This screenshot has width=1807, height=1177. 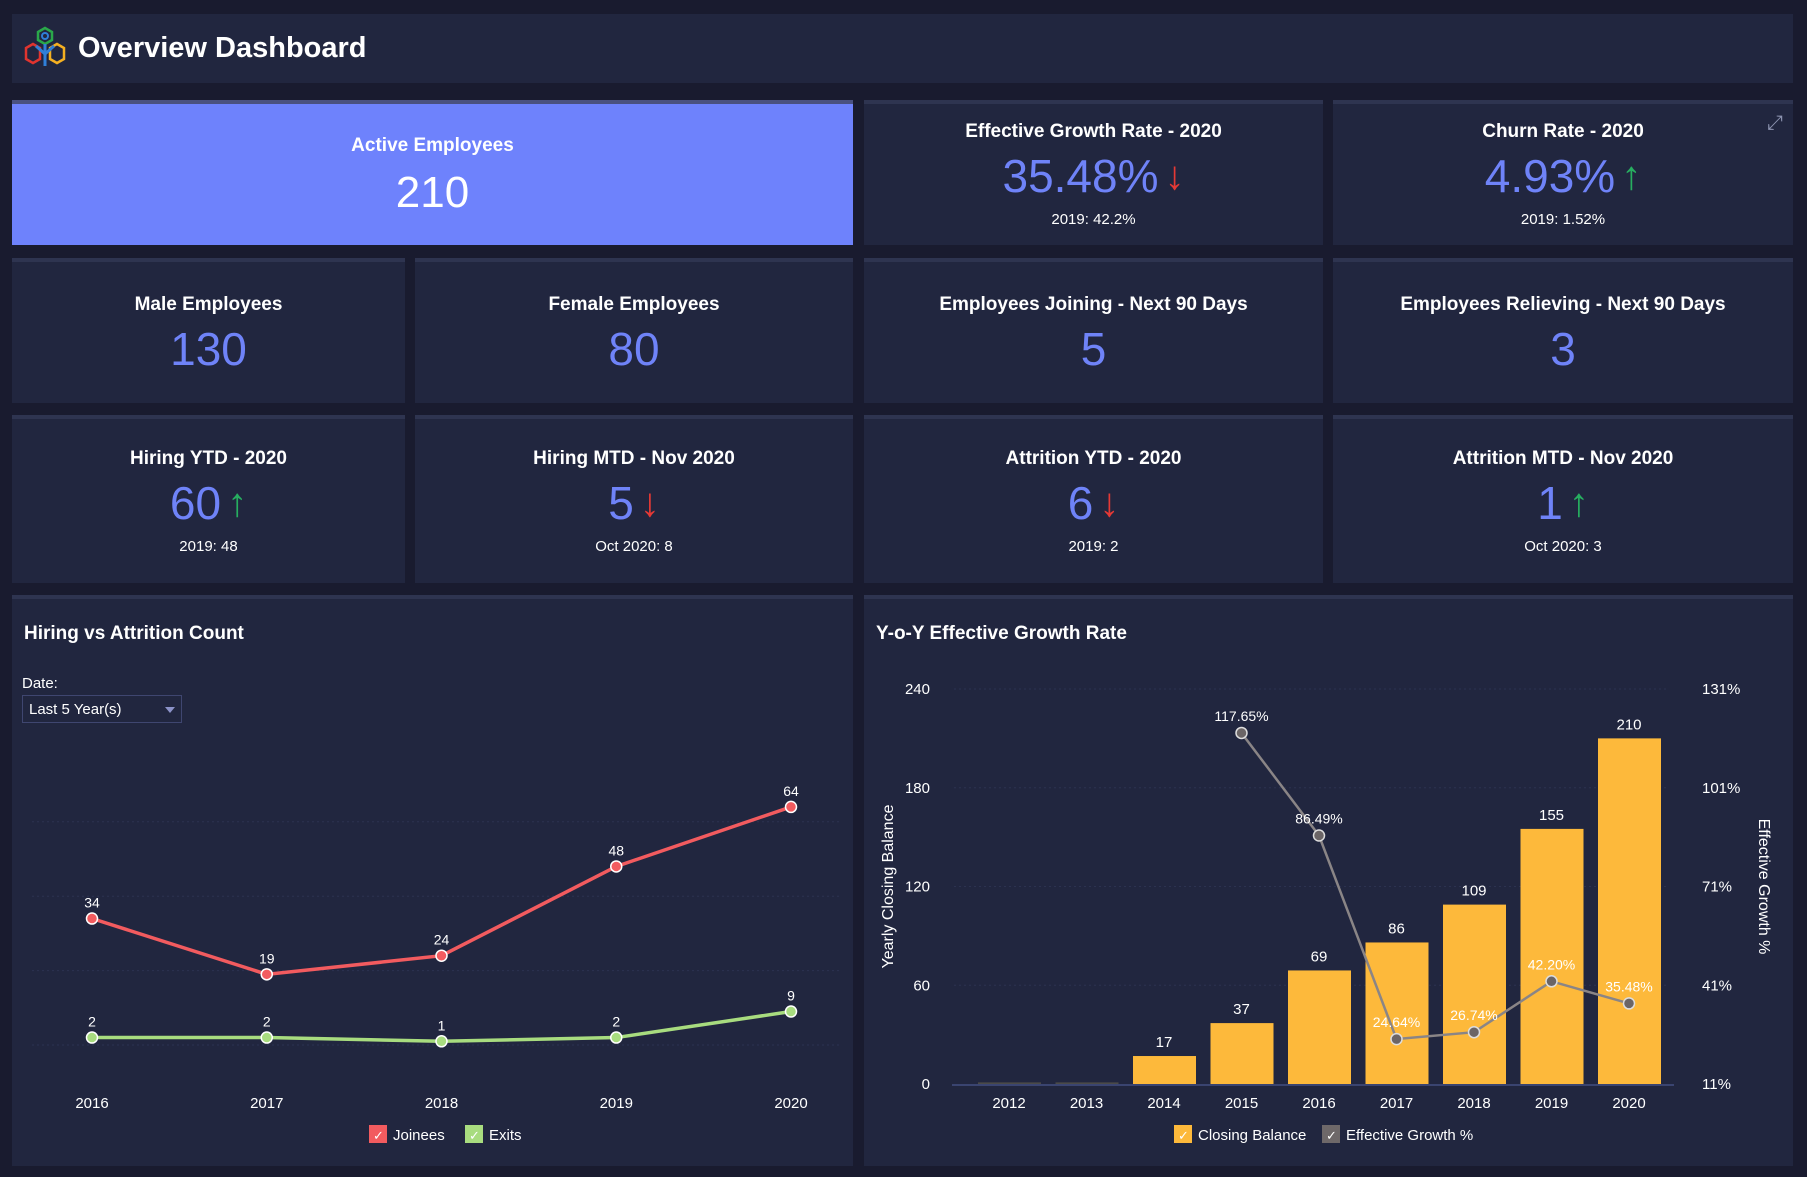 I want to click on kpi-title: Churn Rate - 2020, so click(x=1563, y=131).